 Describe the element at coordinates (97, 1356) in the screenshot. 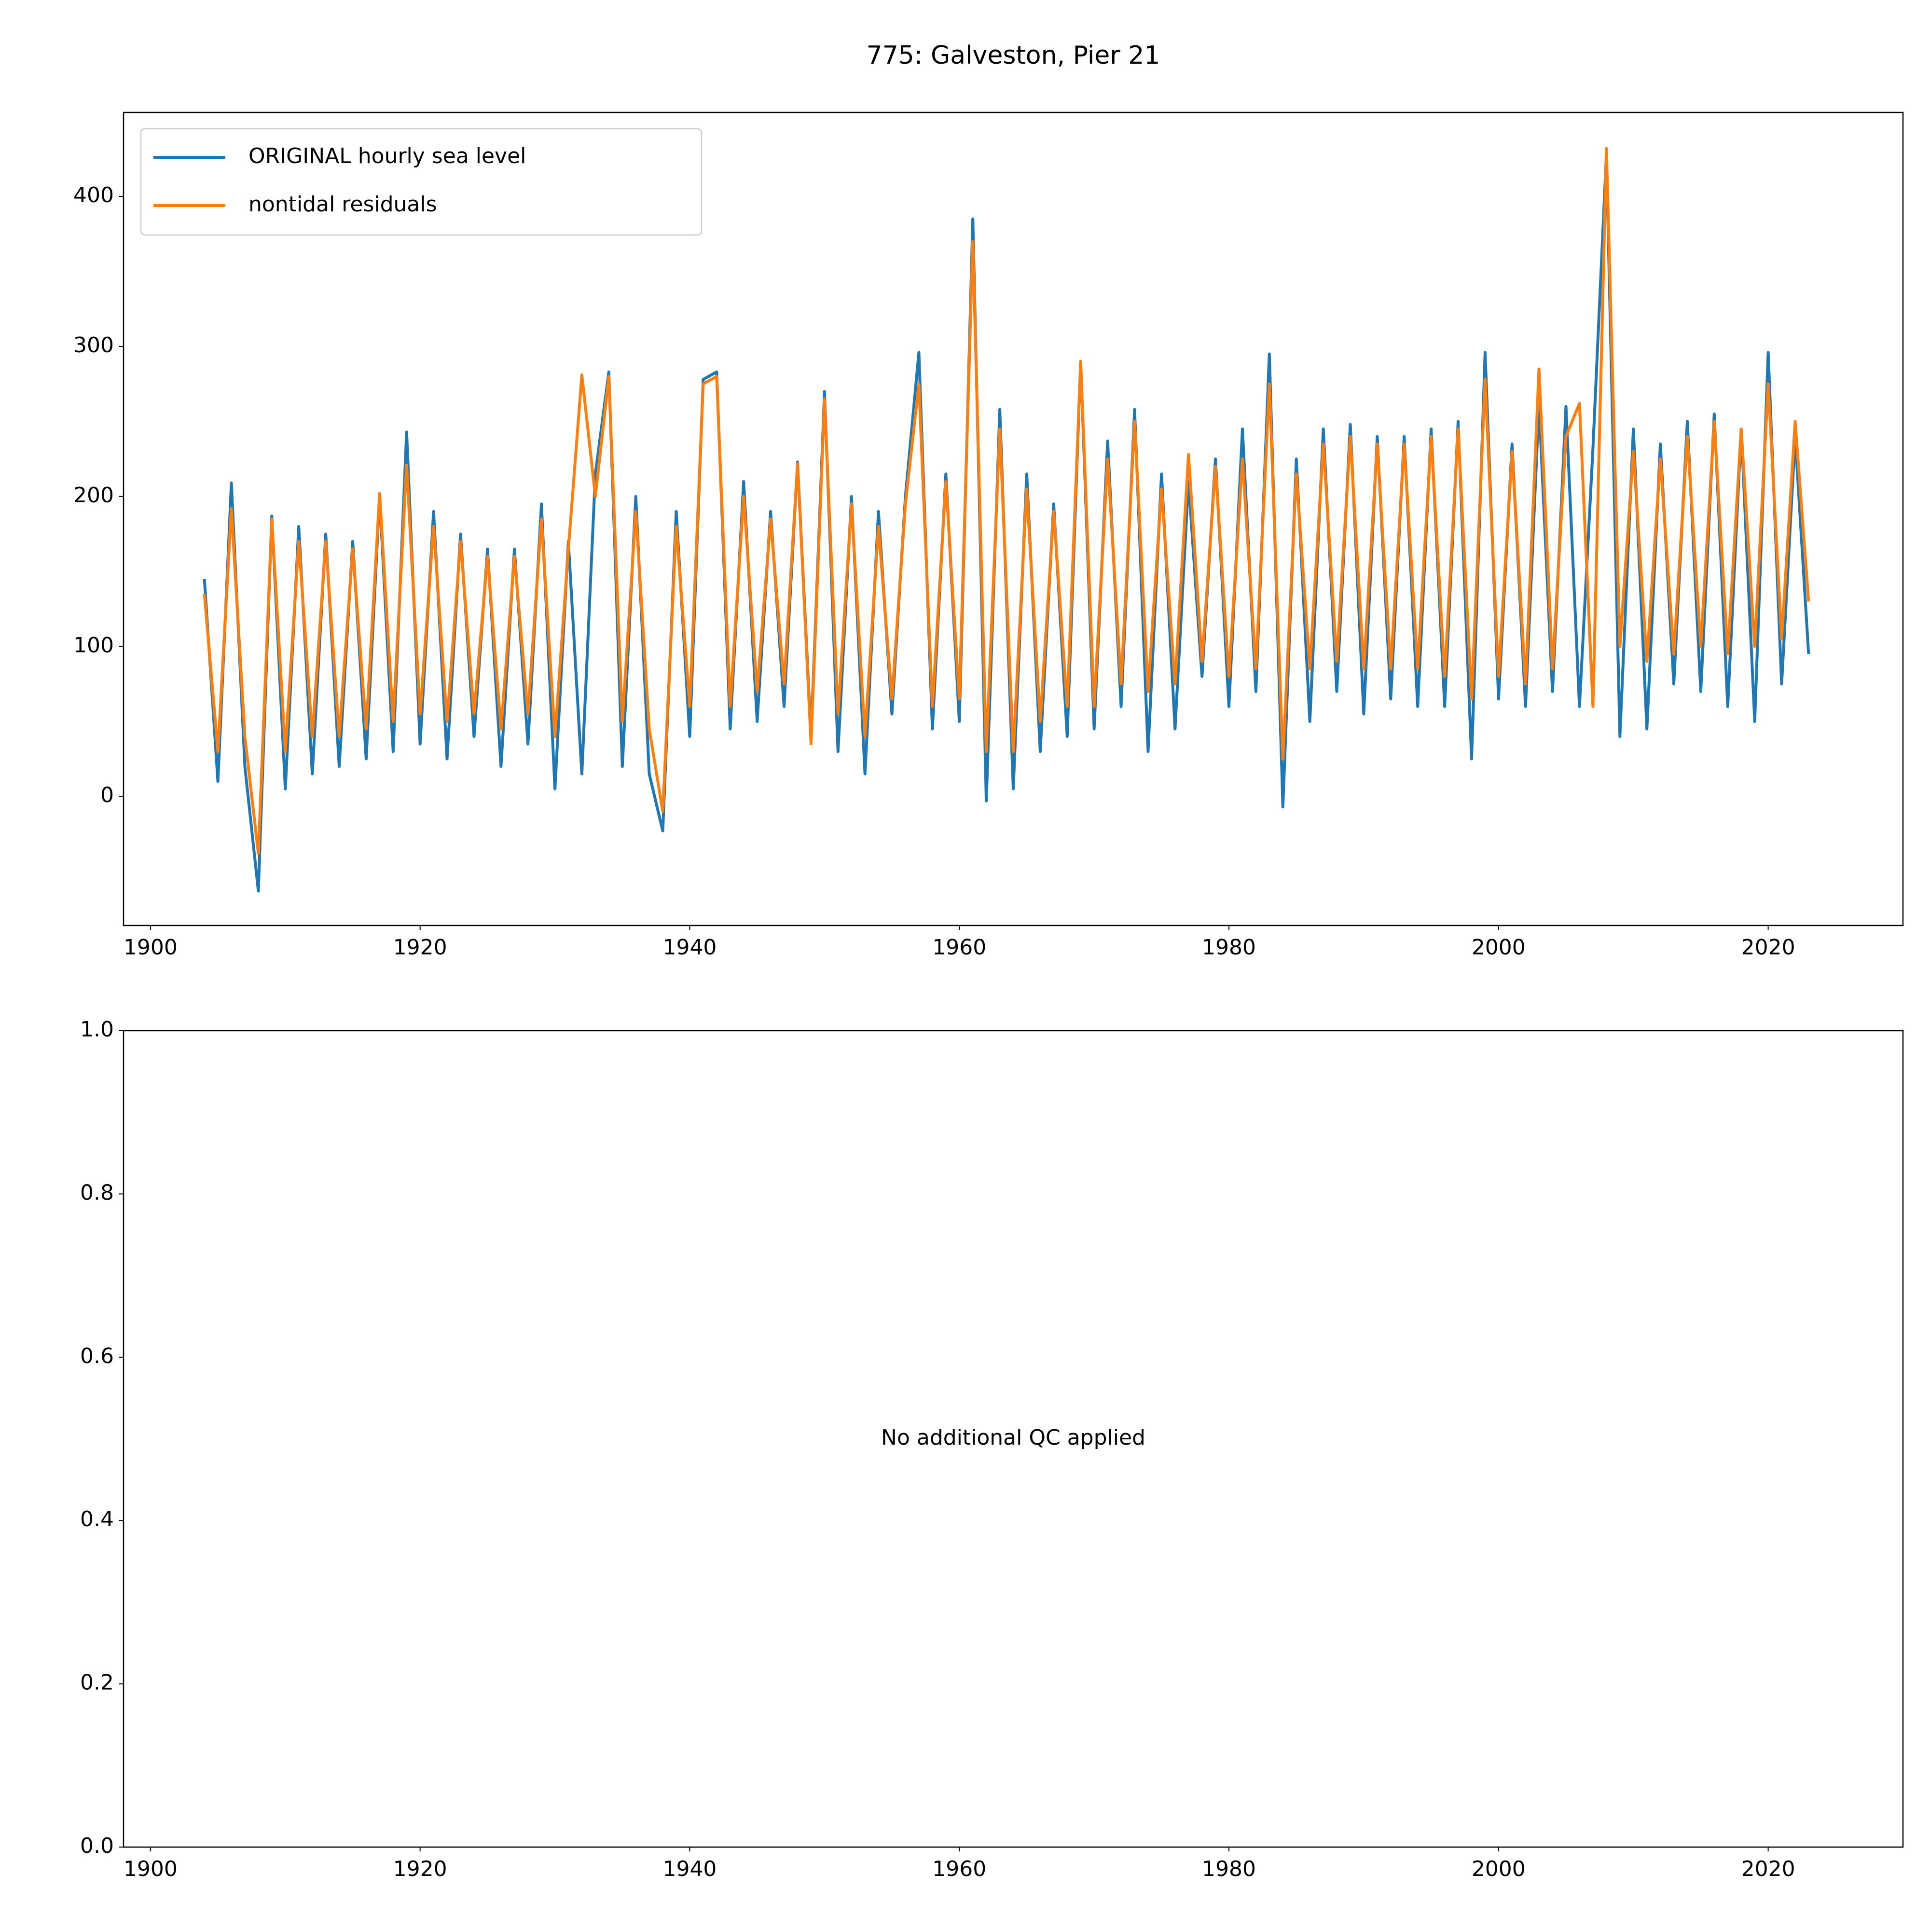

I see `y-tick-label: 0.6` at that location.